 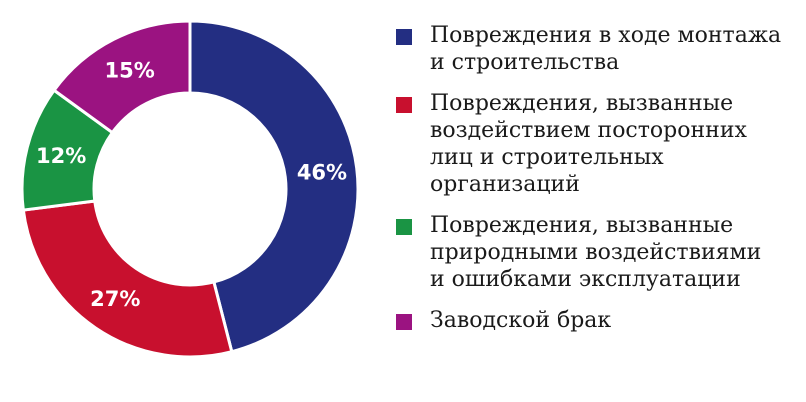 I want to click on slice-third-party-damage, so click(x=127, y=279).